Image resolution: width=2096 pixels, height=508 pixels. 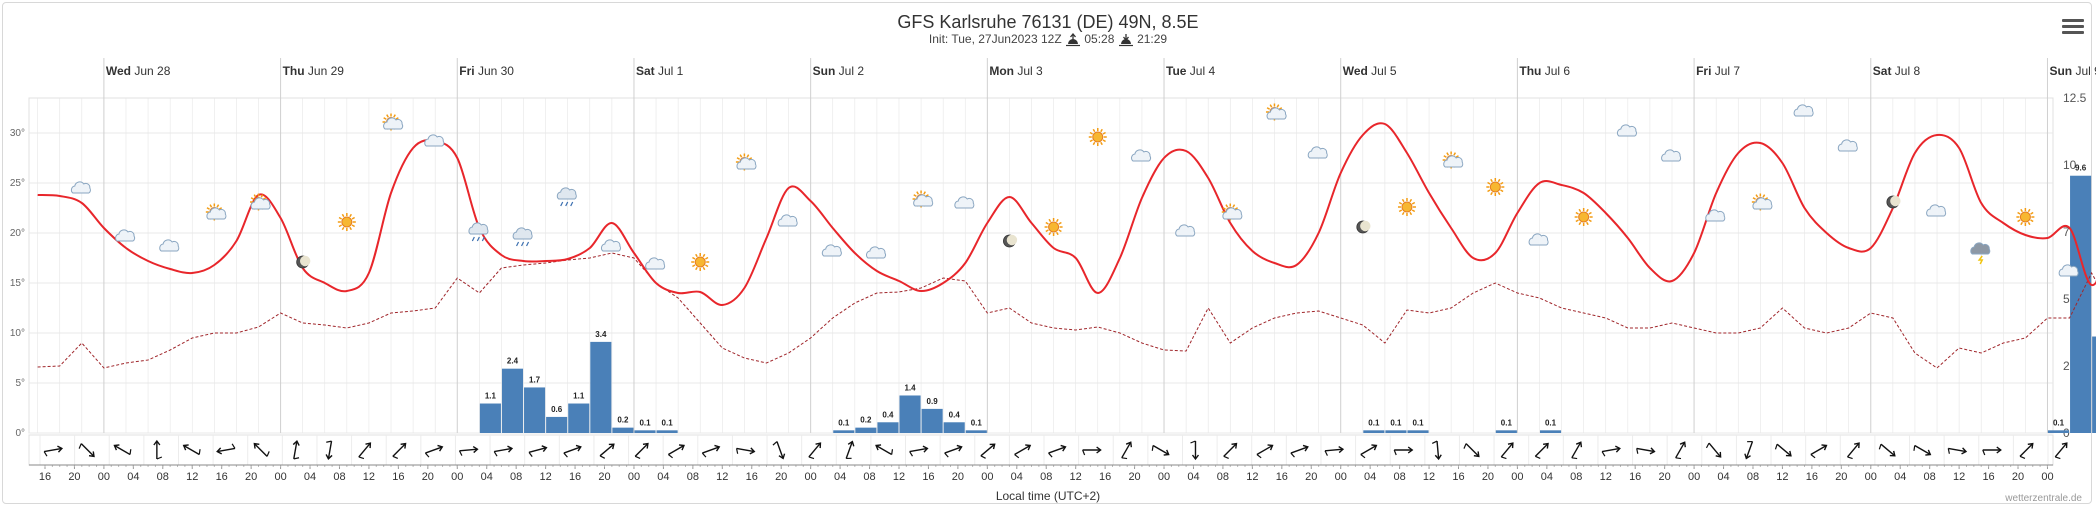 I want to click on y-left-tick: 5°, so click(x=20, y=383).